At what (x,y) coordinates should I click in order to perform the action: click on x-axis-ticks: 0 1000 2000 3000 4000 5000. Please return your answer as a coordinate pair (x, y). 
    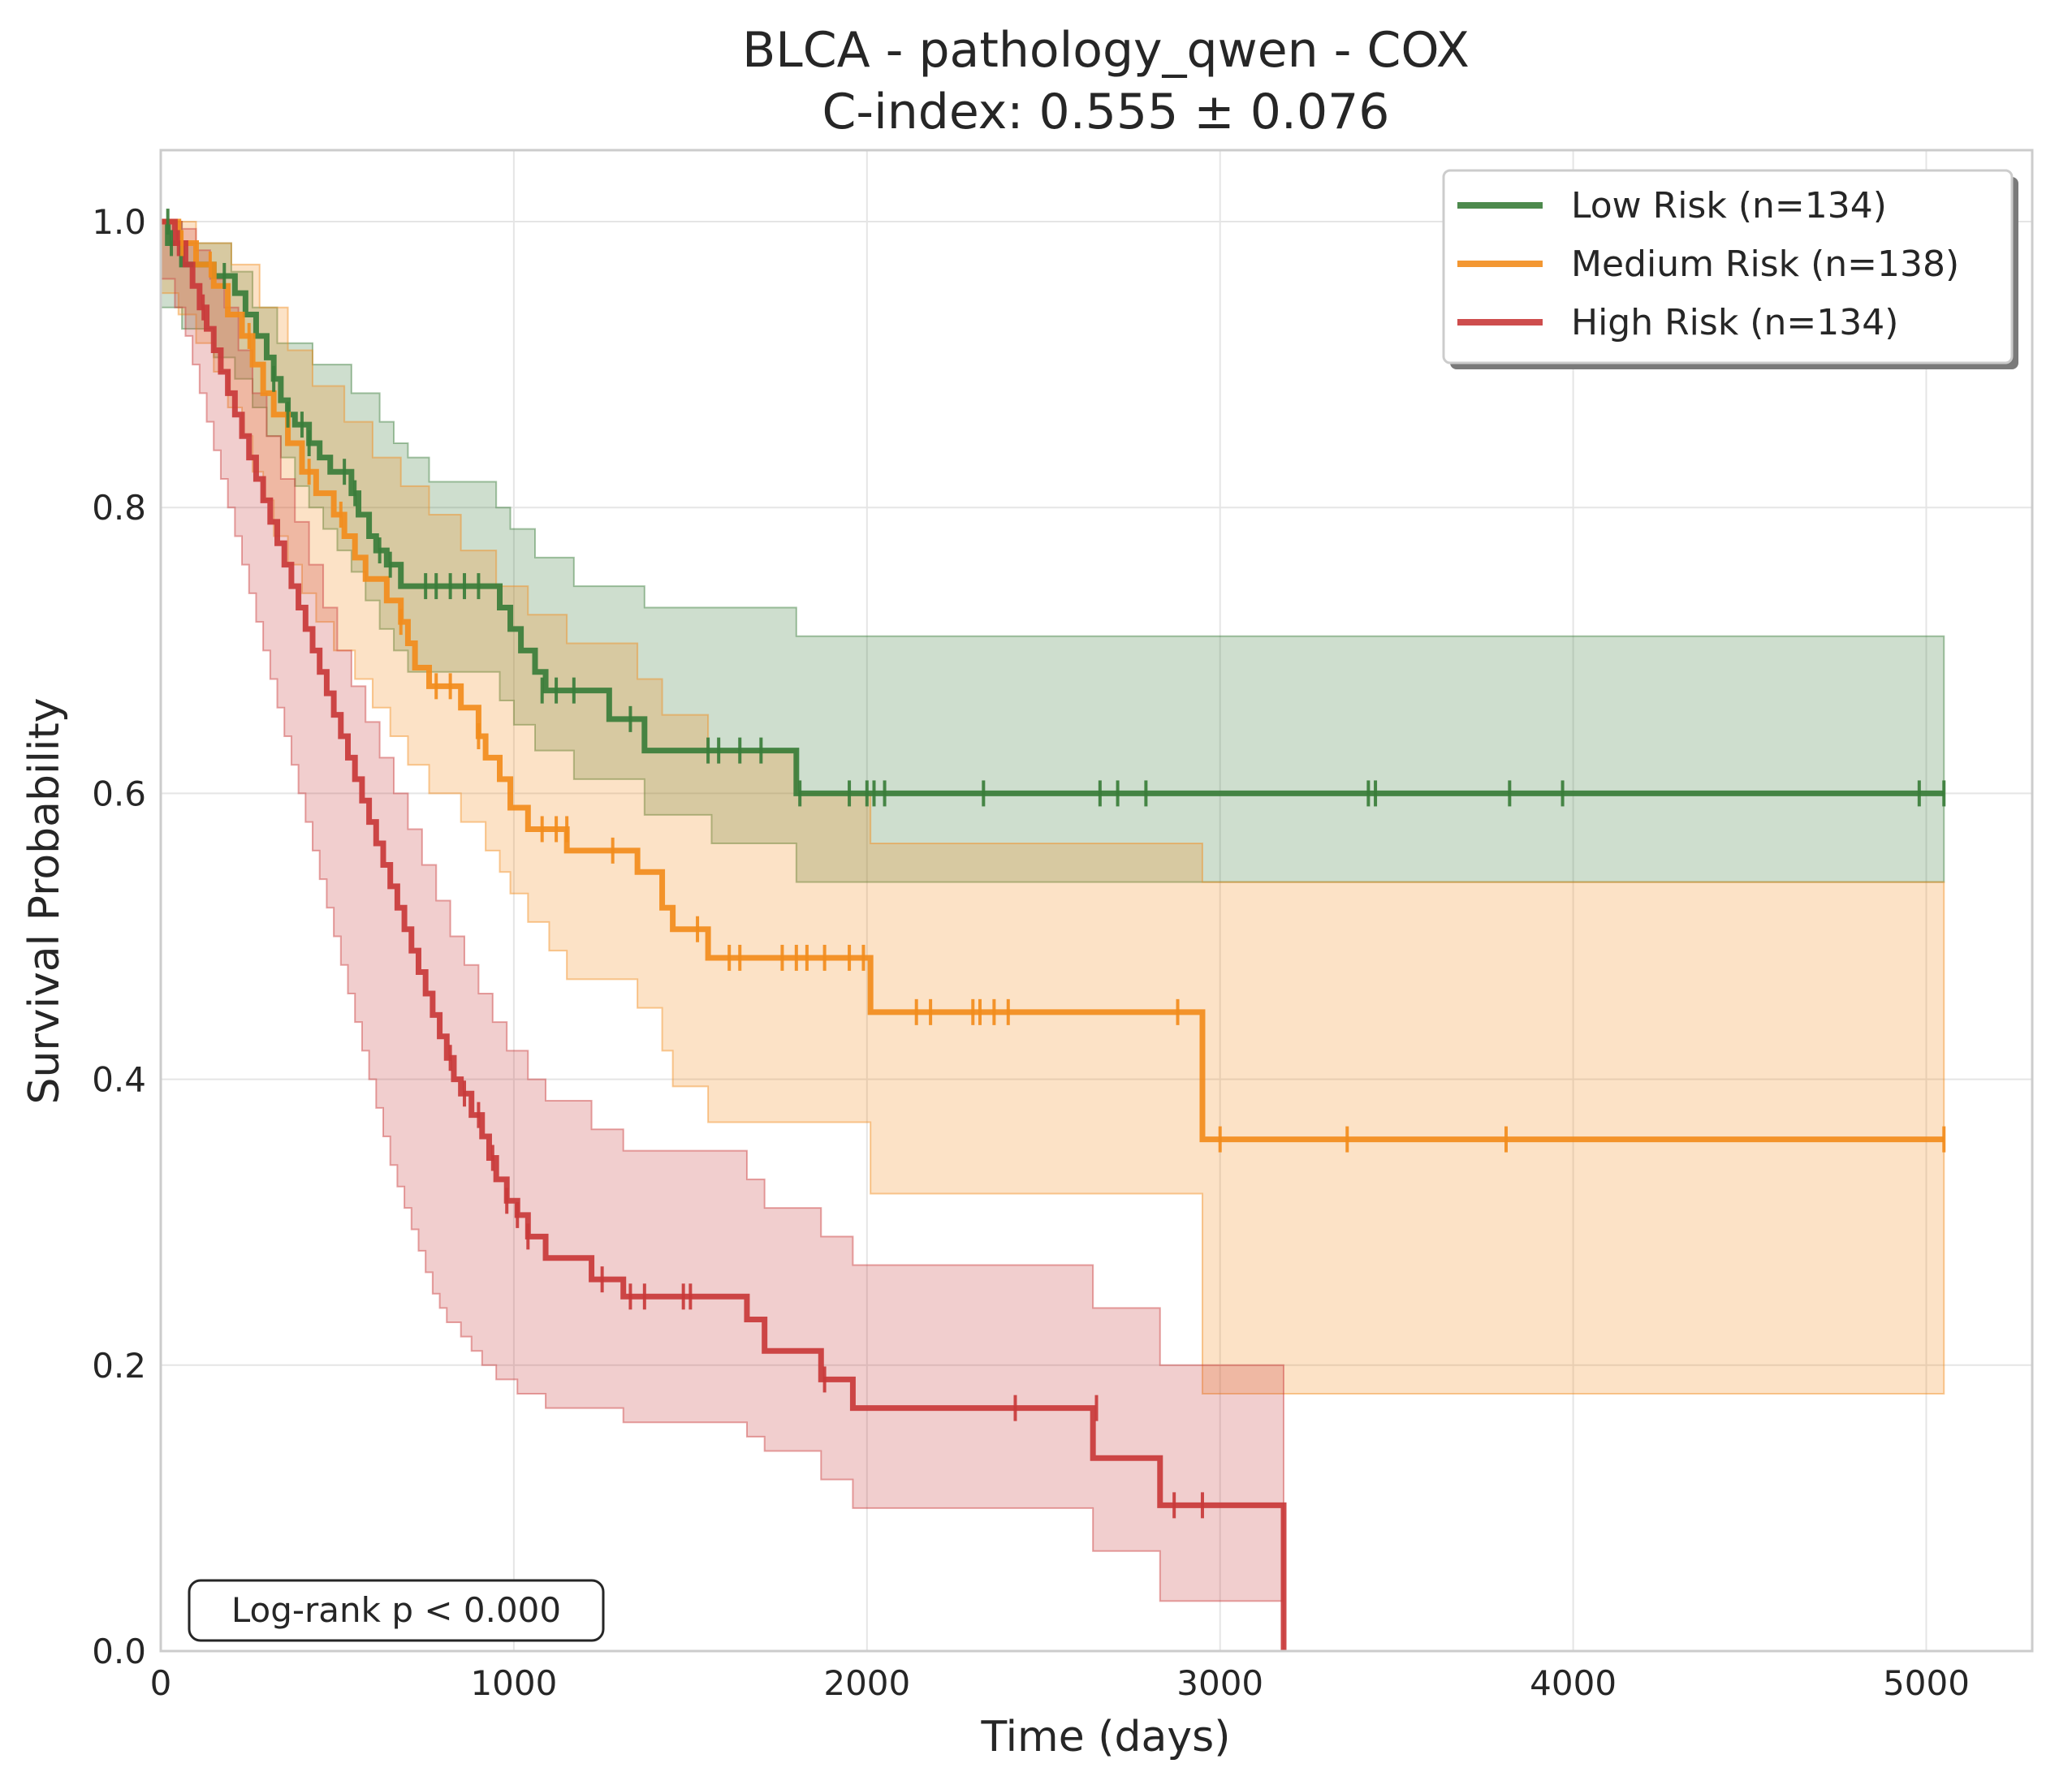
    Looking at the image, I should click on (1060, 1683).